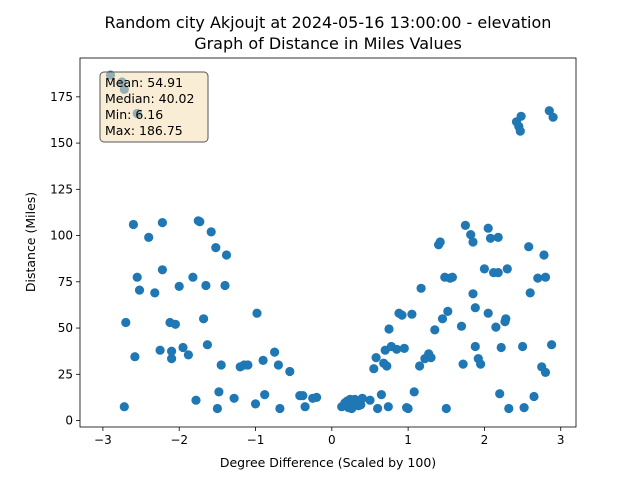 This screenshot has height=480, width=640. I want to click on stats-mean: Mean: 54.91, so click(144, 82).